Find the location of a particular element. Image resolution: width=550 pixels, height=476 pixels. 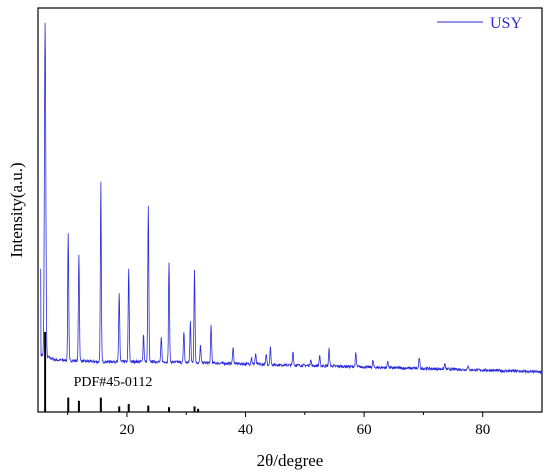

x-axis-ticks: 20 40 60 80 is located at coordinates (278, 425).